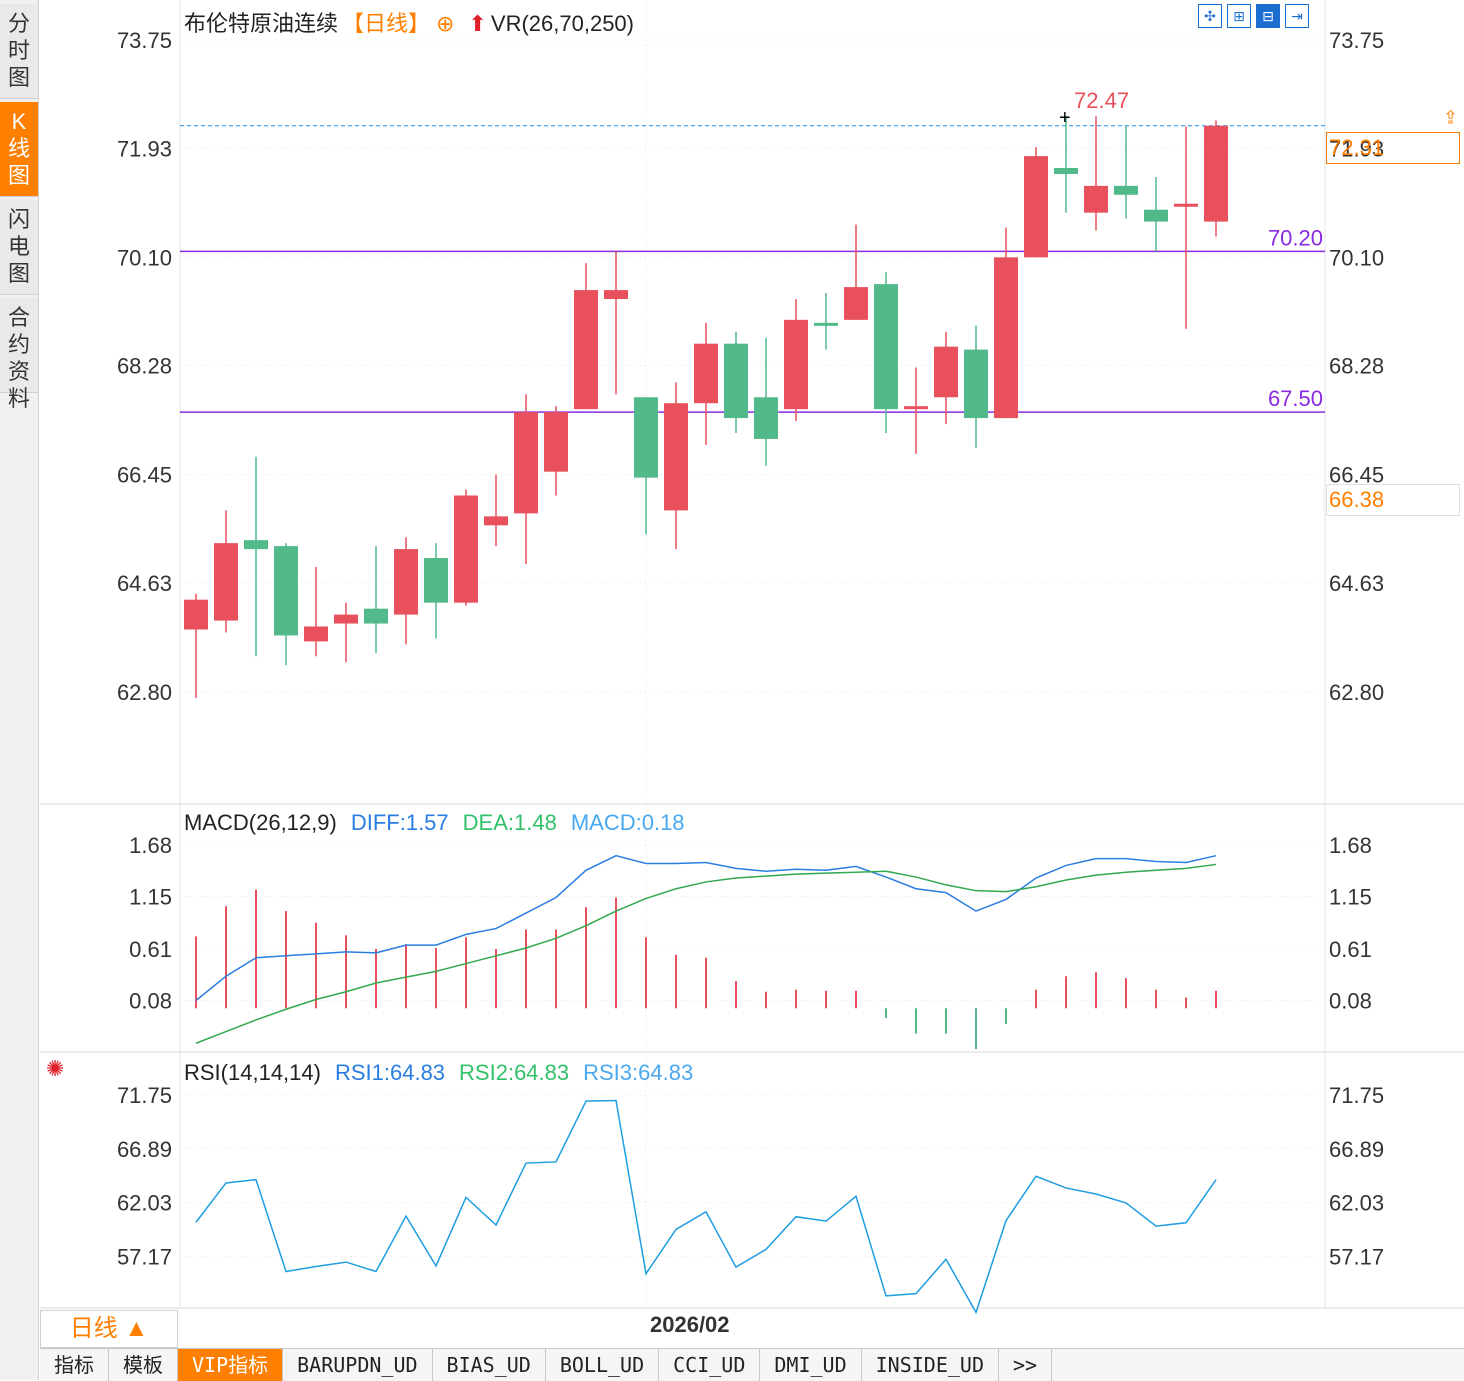 The image size is (1464, 1381). What do you see at coordinates (477, 23) in the screenshot?
I see `arrow-up-icon: ⬆` at bounding box center [477, 23].